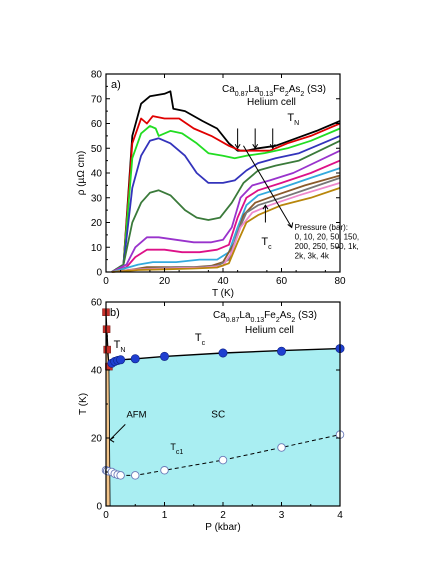 The width and height of the screenshot is (436, 564). What do you see at coordinates (165, 281) in the screenshot?
I see `x-tick-label: 20` at bounding box center [165, 281].